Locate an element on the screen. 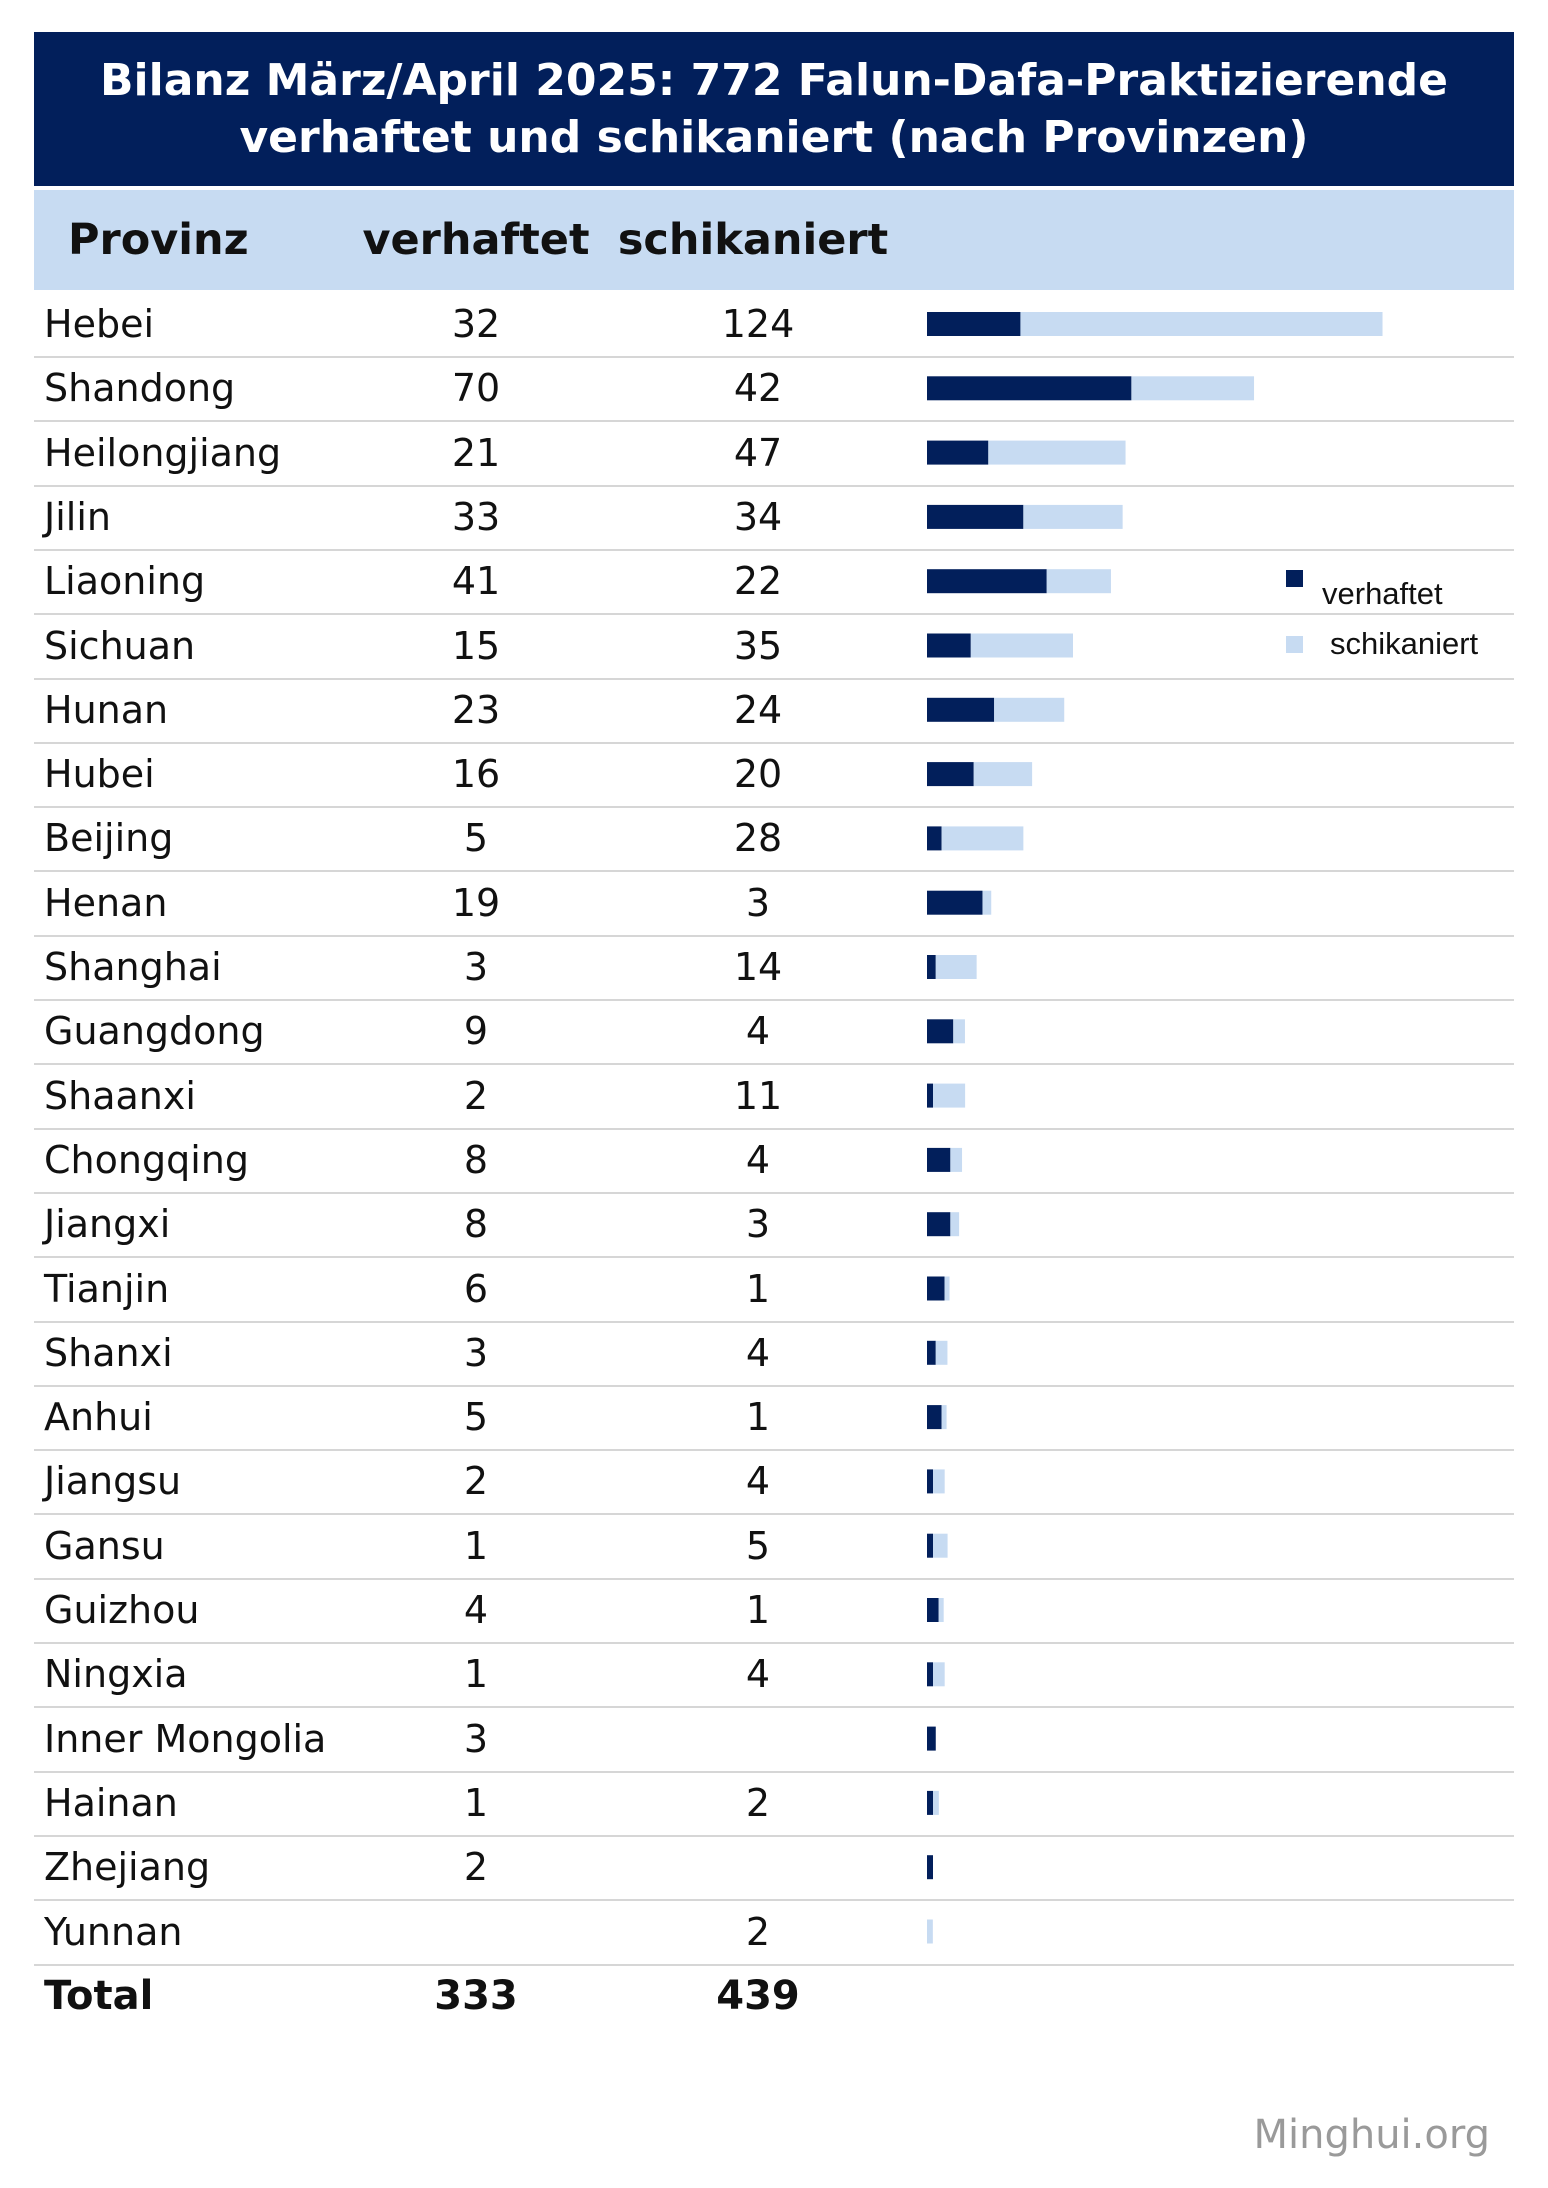  table-header: Provinz verhaftet schikaniert is located at coordinates (774, 240).